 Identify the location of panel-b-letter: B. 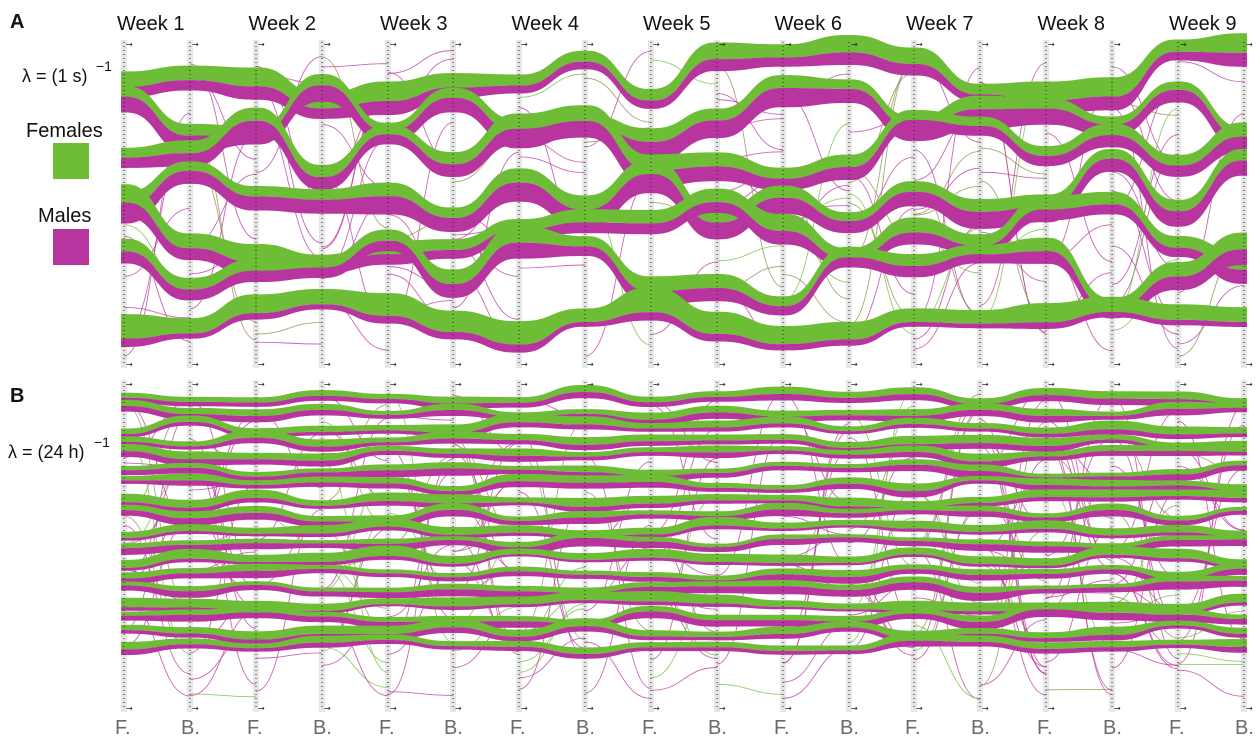
(17, 396).